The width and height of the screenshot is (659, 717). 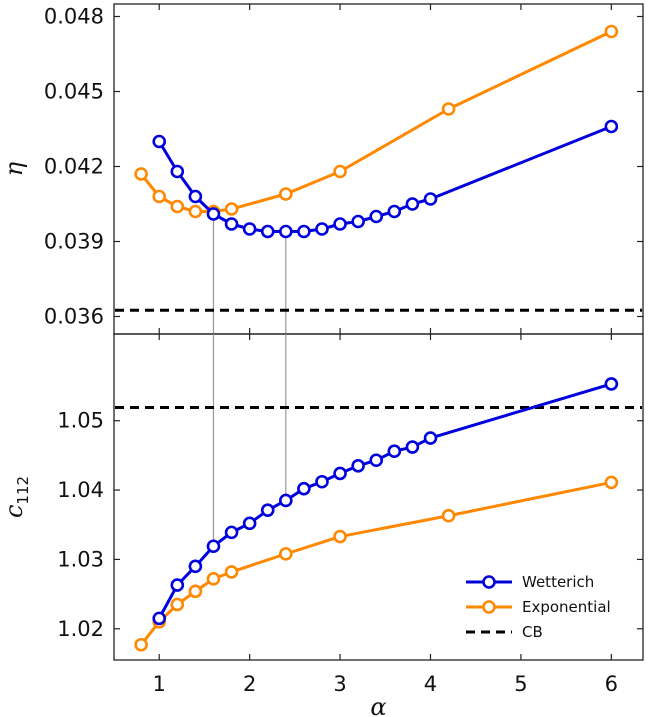 I want to click on legend: Wetterich Exponential CB, so click(x=538, y=607).